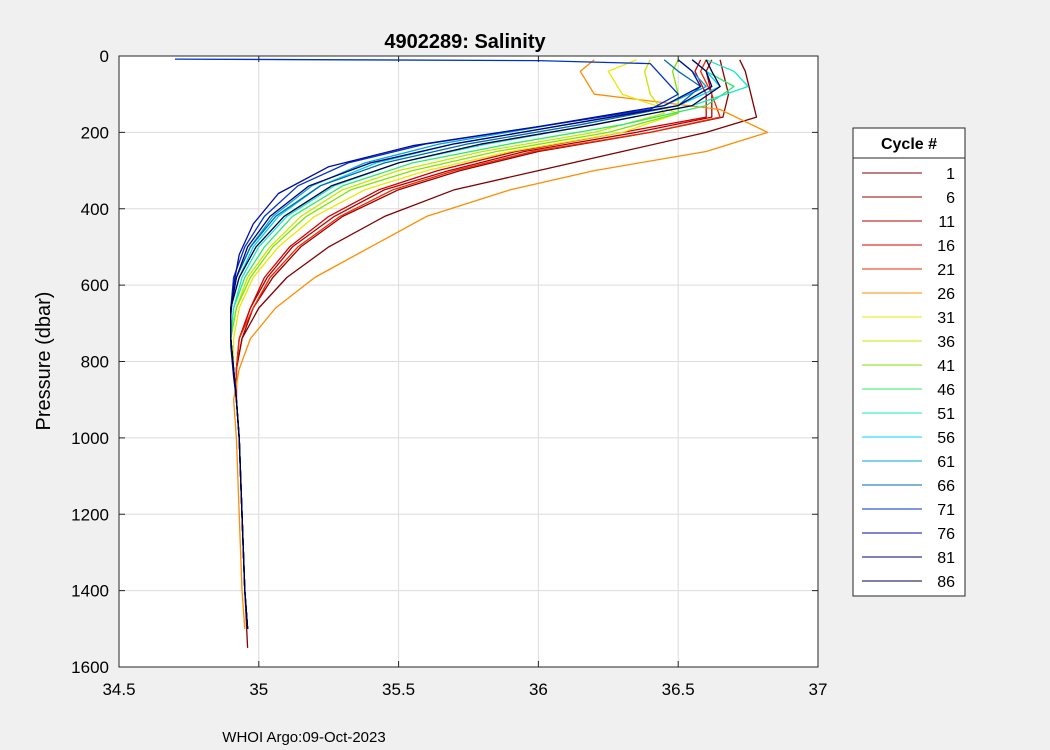 The width and height of the screenshot is (1050, 750). Describe the element at coordinates (818, 689) in the screenshot. I see `x-tick-label: 37` at that location.